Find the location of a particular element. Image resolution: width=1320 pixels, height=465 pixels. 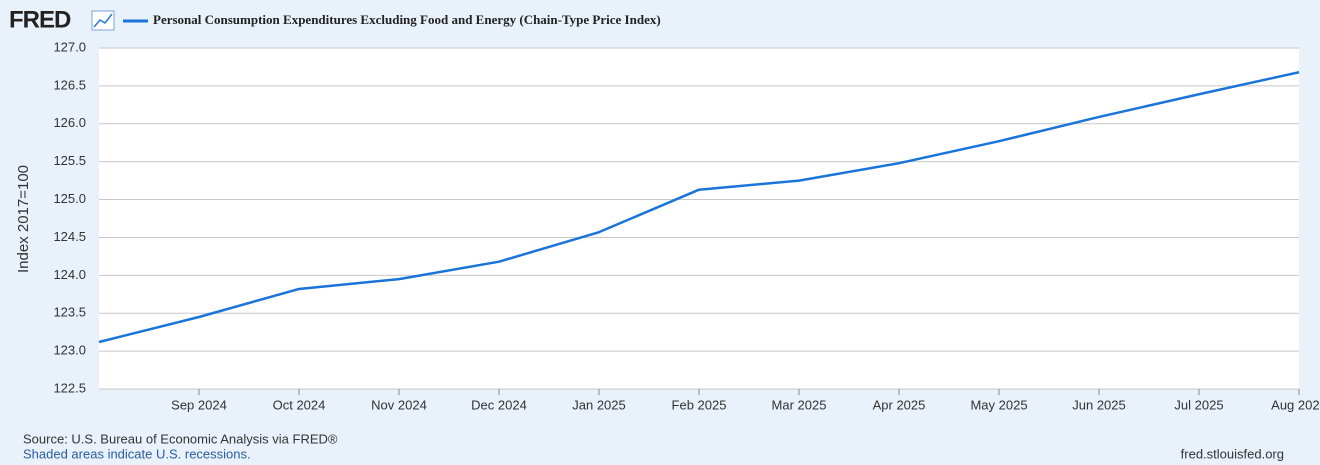

y-tick-label: 123.5 is located at coordinates (69, 312).